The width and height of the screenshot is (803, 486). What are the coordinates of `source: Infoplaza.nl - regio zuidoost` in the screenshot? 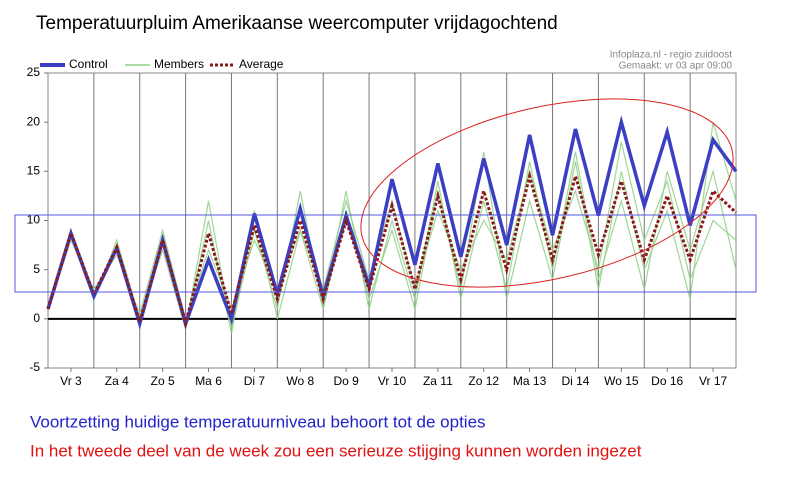 It's located at (671, 55).